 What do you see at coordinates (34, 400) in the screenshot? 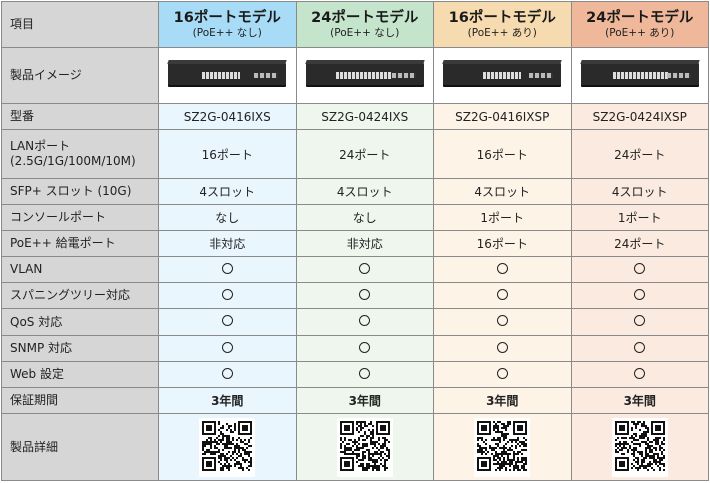
I see `row-label-text: 保証期間` at bounding box center [34, 400].